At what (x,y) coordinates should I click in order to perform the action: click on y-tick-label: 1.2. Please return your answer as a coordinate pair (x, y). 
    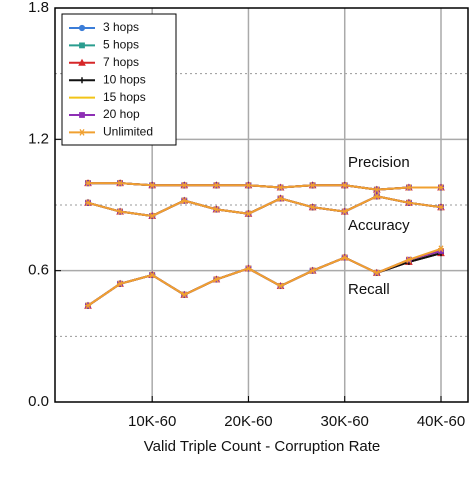
    Looking at the image, I should click on (38, 138).